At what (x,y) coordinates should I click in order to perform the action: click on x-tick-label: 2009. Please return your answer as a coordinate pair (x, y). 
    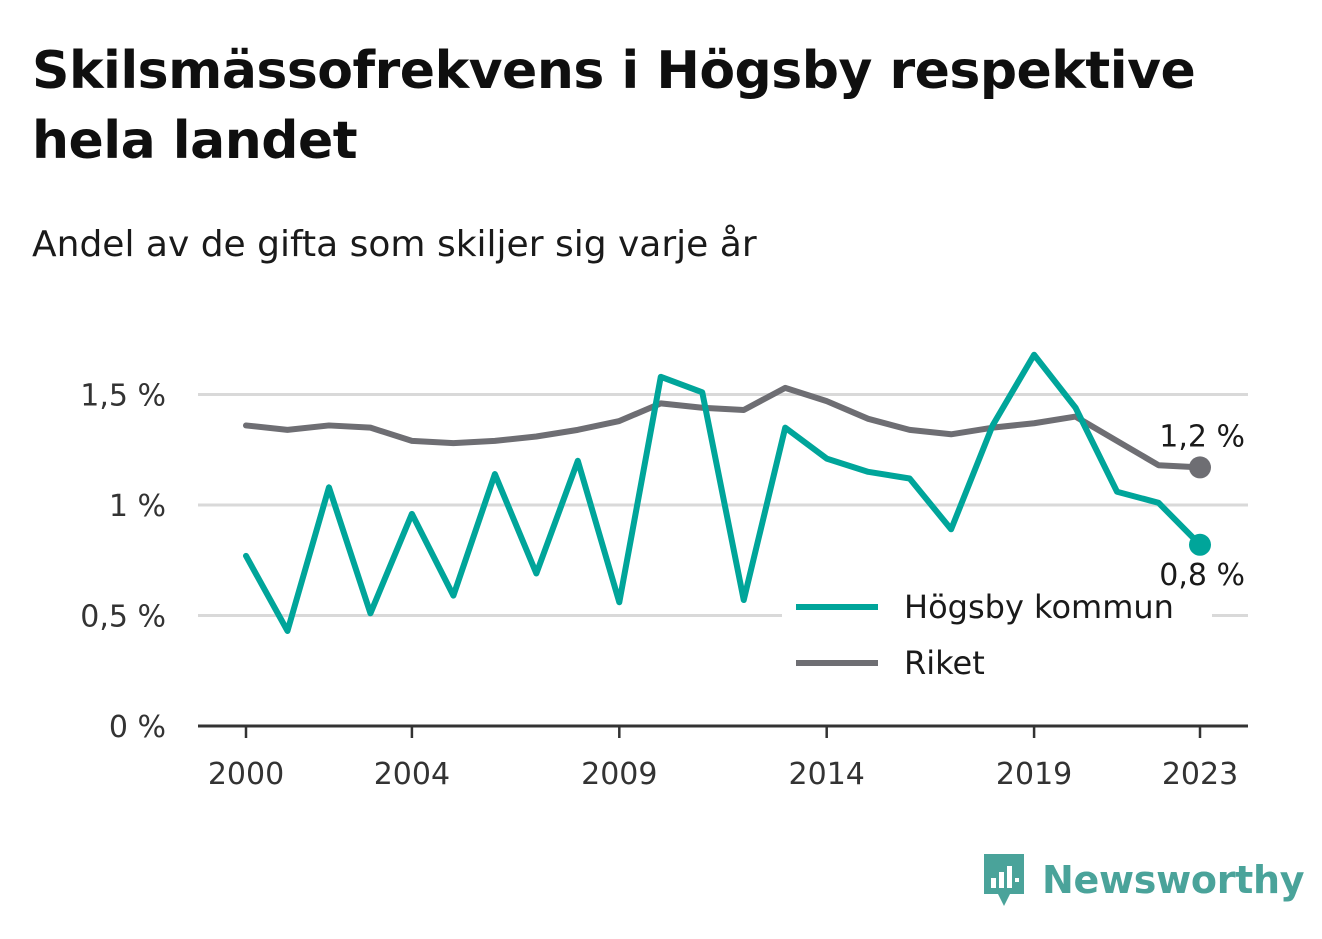
    Looking at the image, I should click on (619, 774).